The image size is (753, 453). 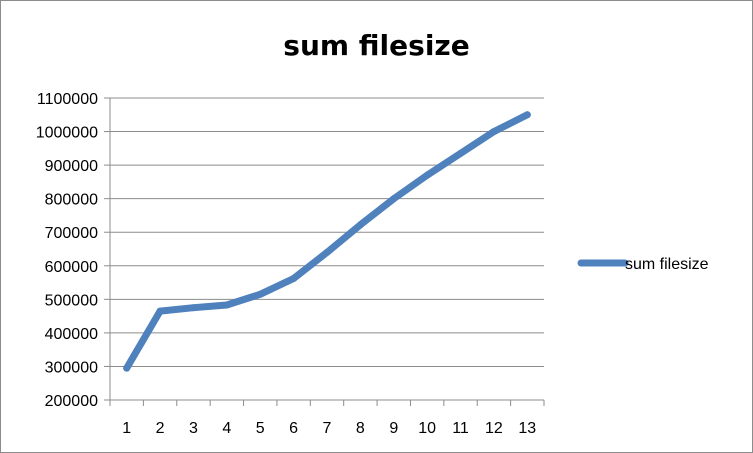 What do you see at coordinates (427, 428) in the screenshot?
I see `x-tick-label: 10` at bounding box center [427, 428].